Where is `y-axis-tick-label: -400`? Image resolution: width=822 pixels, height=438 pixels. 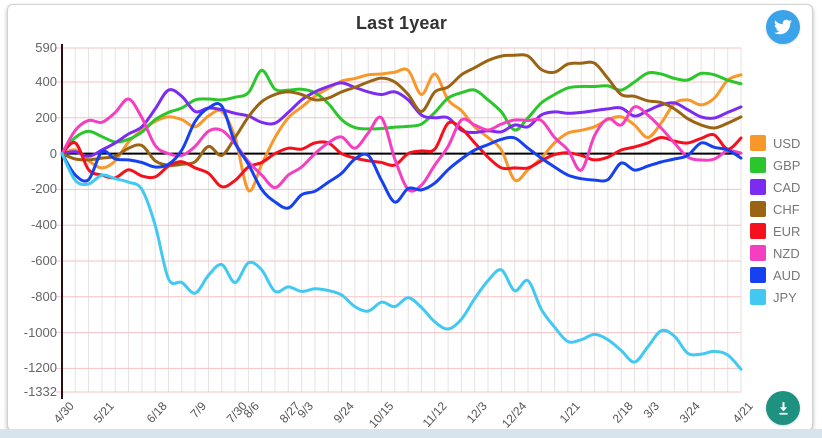
y-axis-tick-label: -400 is located at coordinates (43, 224).